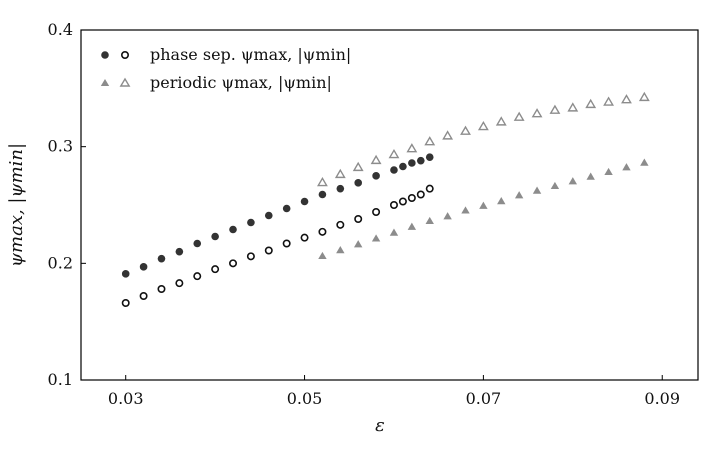 The width and height of the screenshot is (706, 454). What do you see at coordinates (484, 398) in the screenshot?
I see `x-tick-label: 0.07` at bounding box center [484, 398].